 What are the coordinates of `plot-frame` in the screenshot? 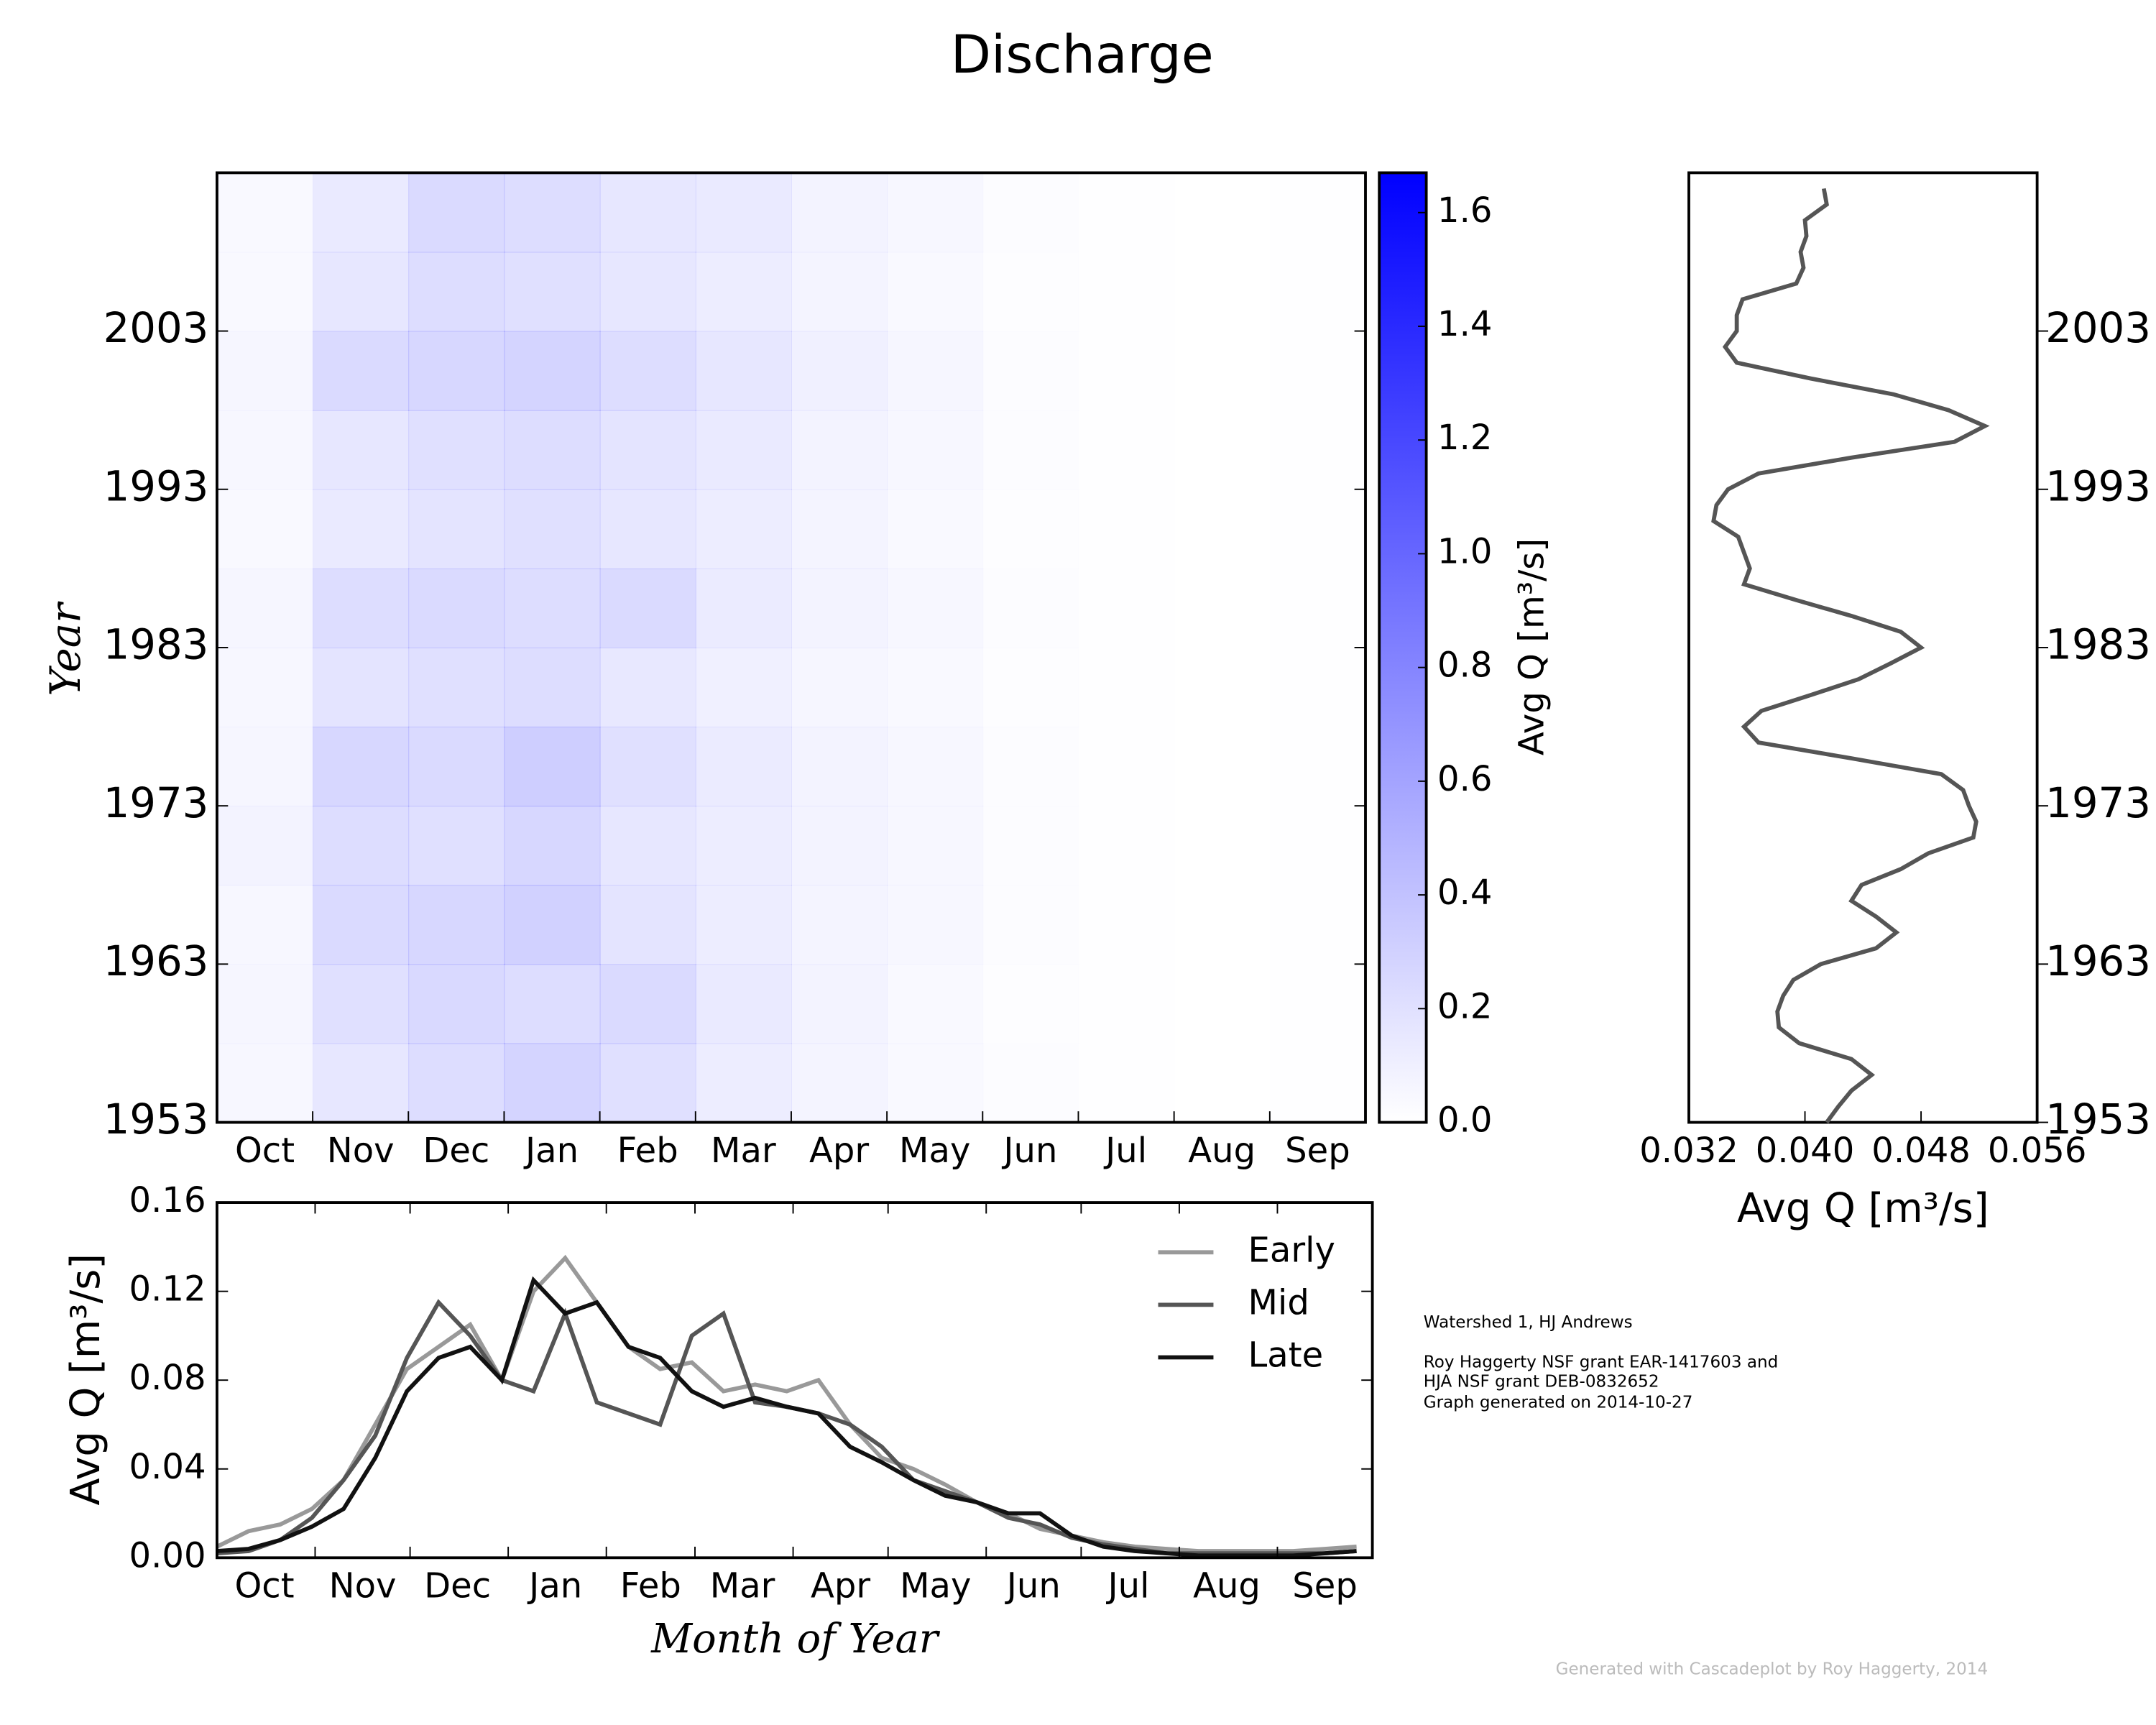 It's located at (1863, 647).